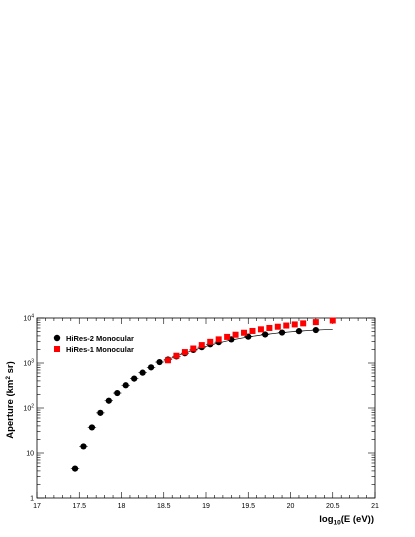 Image resolution: width=415 pixels, height=537 pixels. Describe the element at coordinates (37, 506) in the screenshot. I see `x-tick-label: 17` at that location.